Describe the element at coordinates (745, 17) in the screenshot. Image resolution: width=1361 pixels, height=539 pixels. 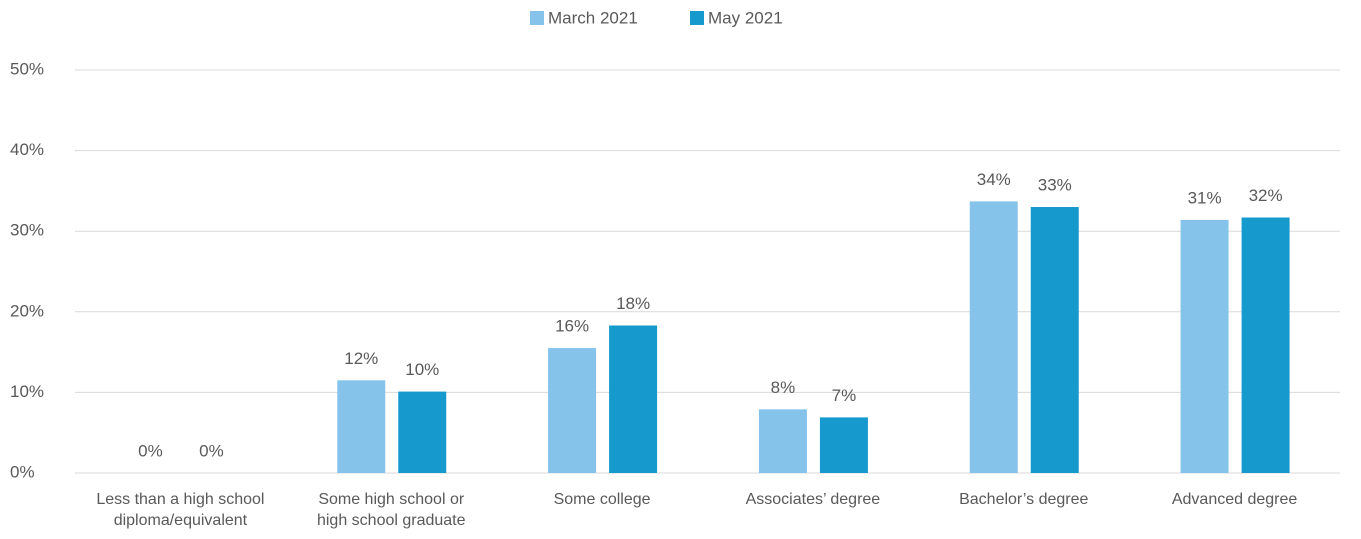
I see `legend-label: May 2021` at that location.